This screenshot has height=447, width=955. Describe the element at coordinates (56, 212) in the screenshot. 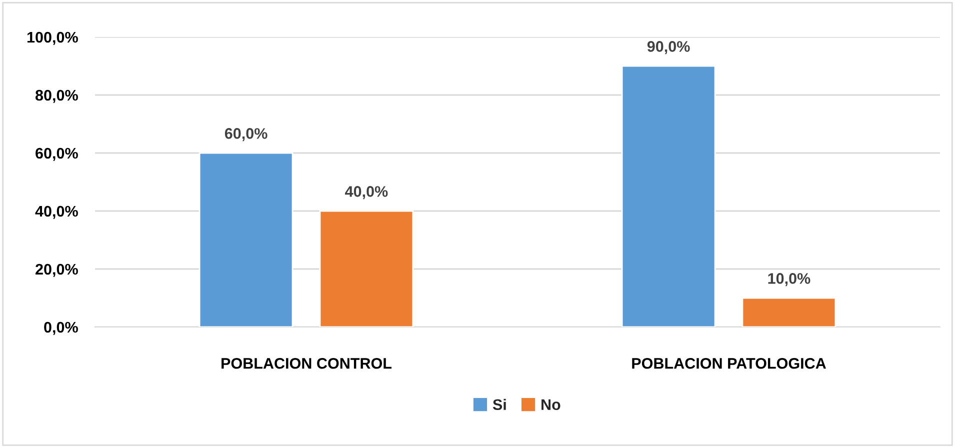

I see `y-tick-label: 40,0%` at that location.